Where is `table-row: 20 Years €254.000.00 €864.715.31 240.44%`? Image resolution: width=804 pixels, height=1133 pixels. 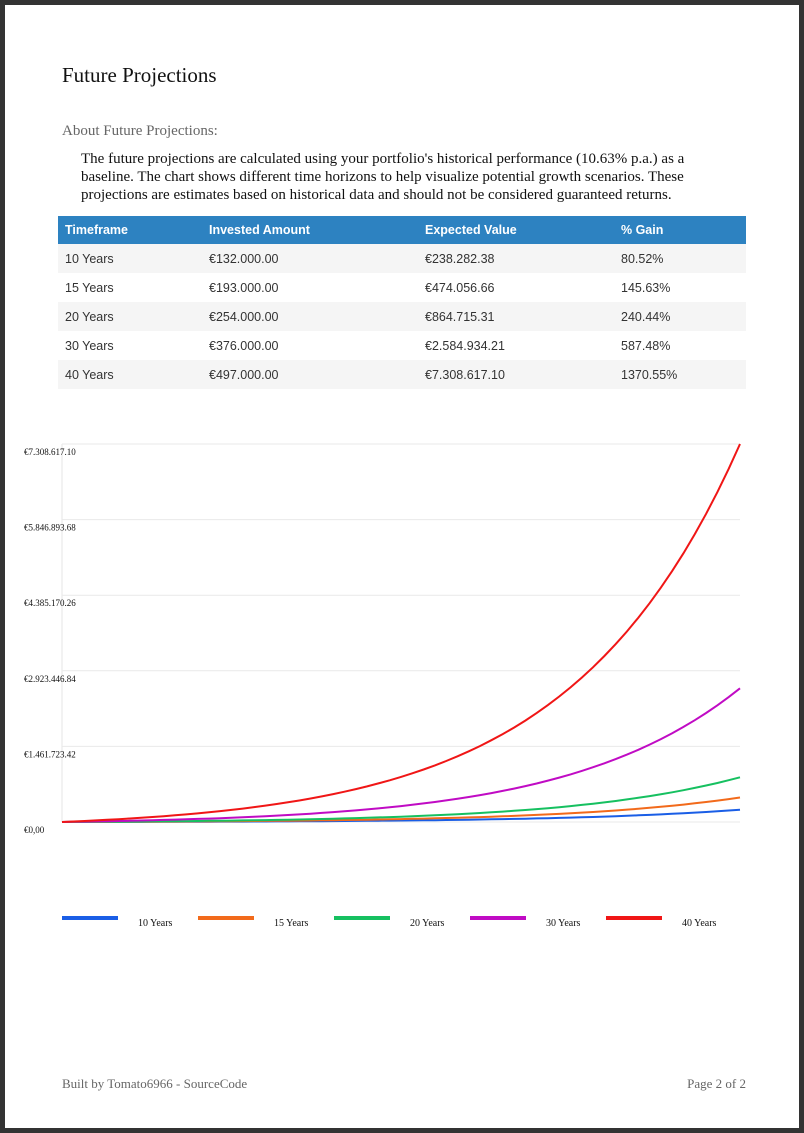
table-row: 20 Years €254.000.00 €864.715.31 240.44% is located at coordinates (402, 316).